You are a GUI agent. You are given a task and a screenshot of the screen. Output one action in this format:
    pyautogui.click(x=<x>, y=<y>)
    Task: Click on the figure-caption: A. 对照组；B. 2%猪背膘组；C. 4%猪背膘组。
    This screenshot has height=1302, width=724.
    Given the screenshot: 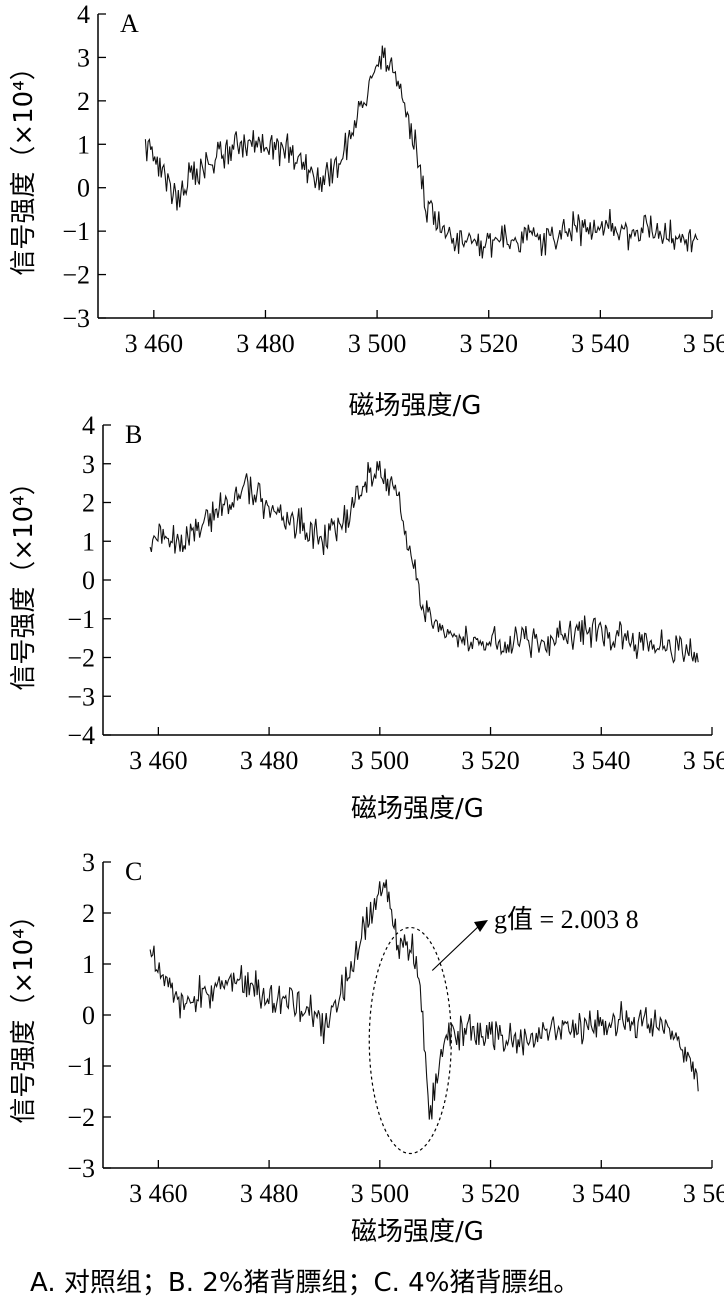 What is the action you would take?
    pyautogui.click(x=305, y=1283)
    